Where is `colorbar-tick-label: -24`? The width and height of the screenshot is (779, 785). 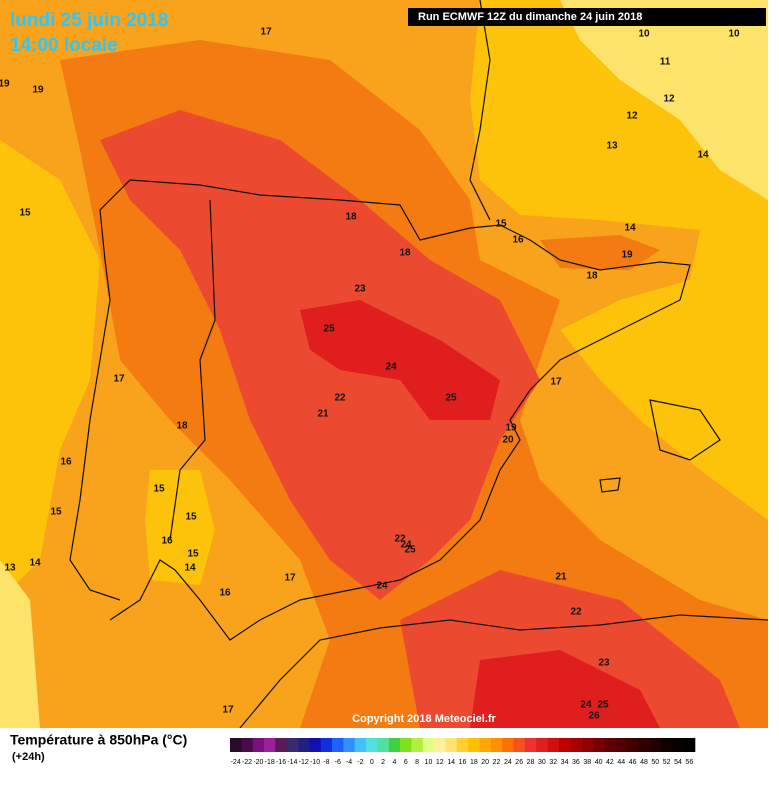
colorbar-tick-label: -24 is located at coordinates (236, 762).